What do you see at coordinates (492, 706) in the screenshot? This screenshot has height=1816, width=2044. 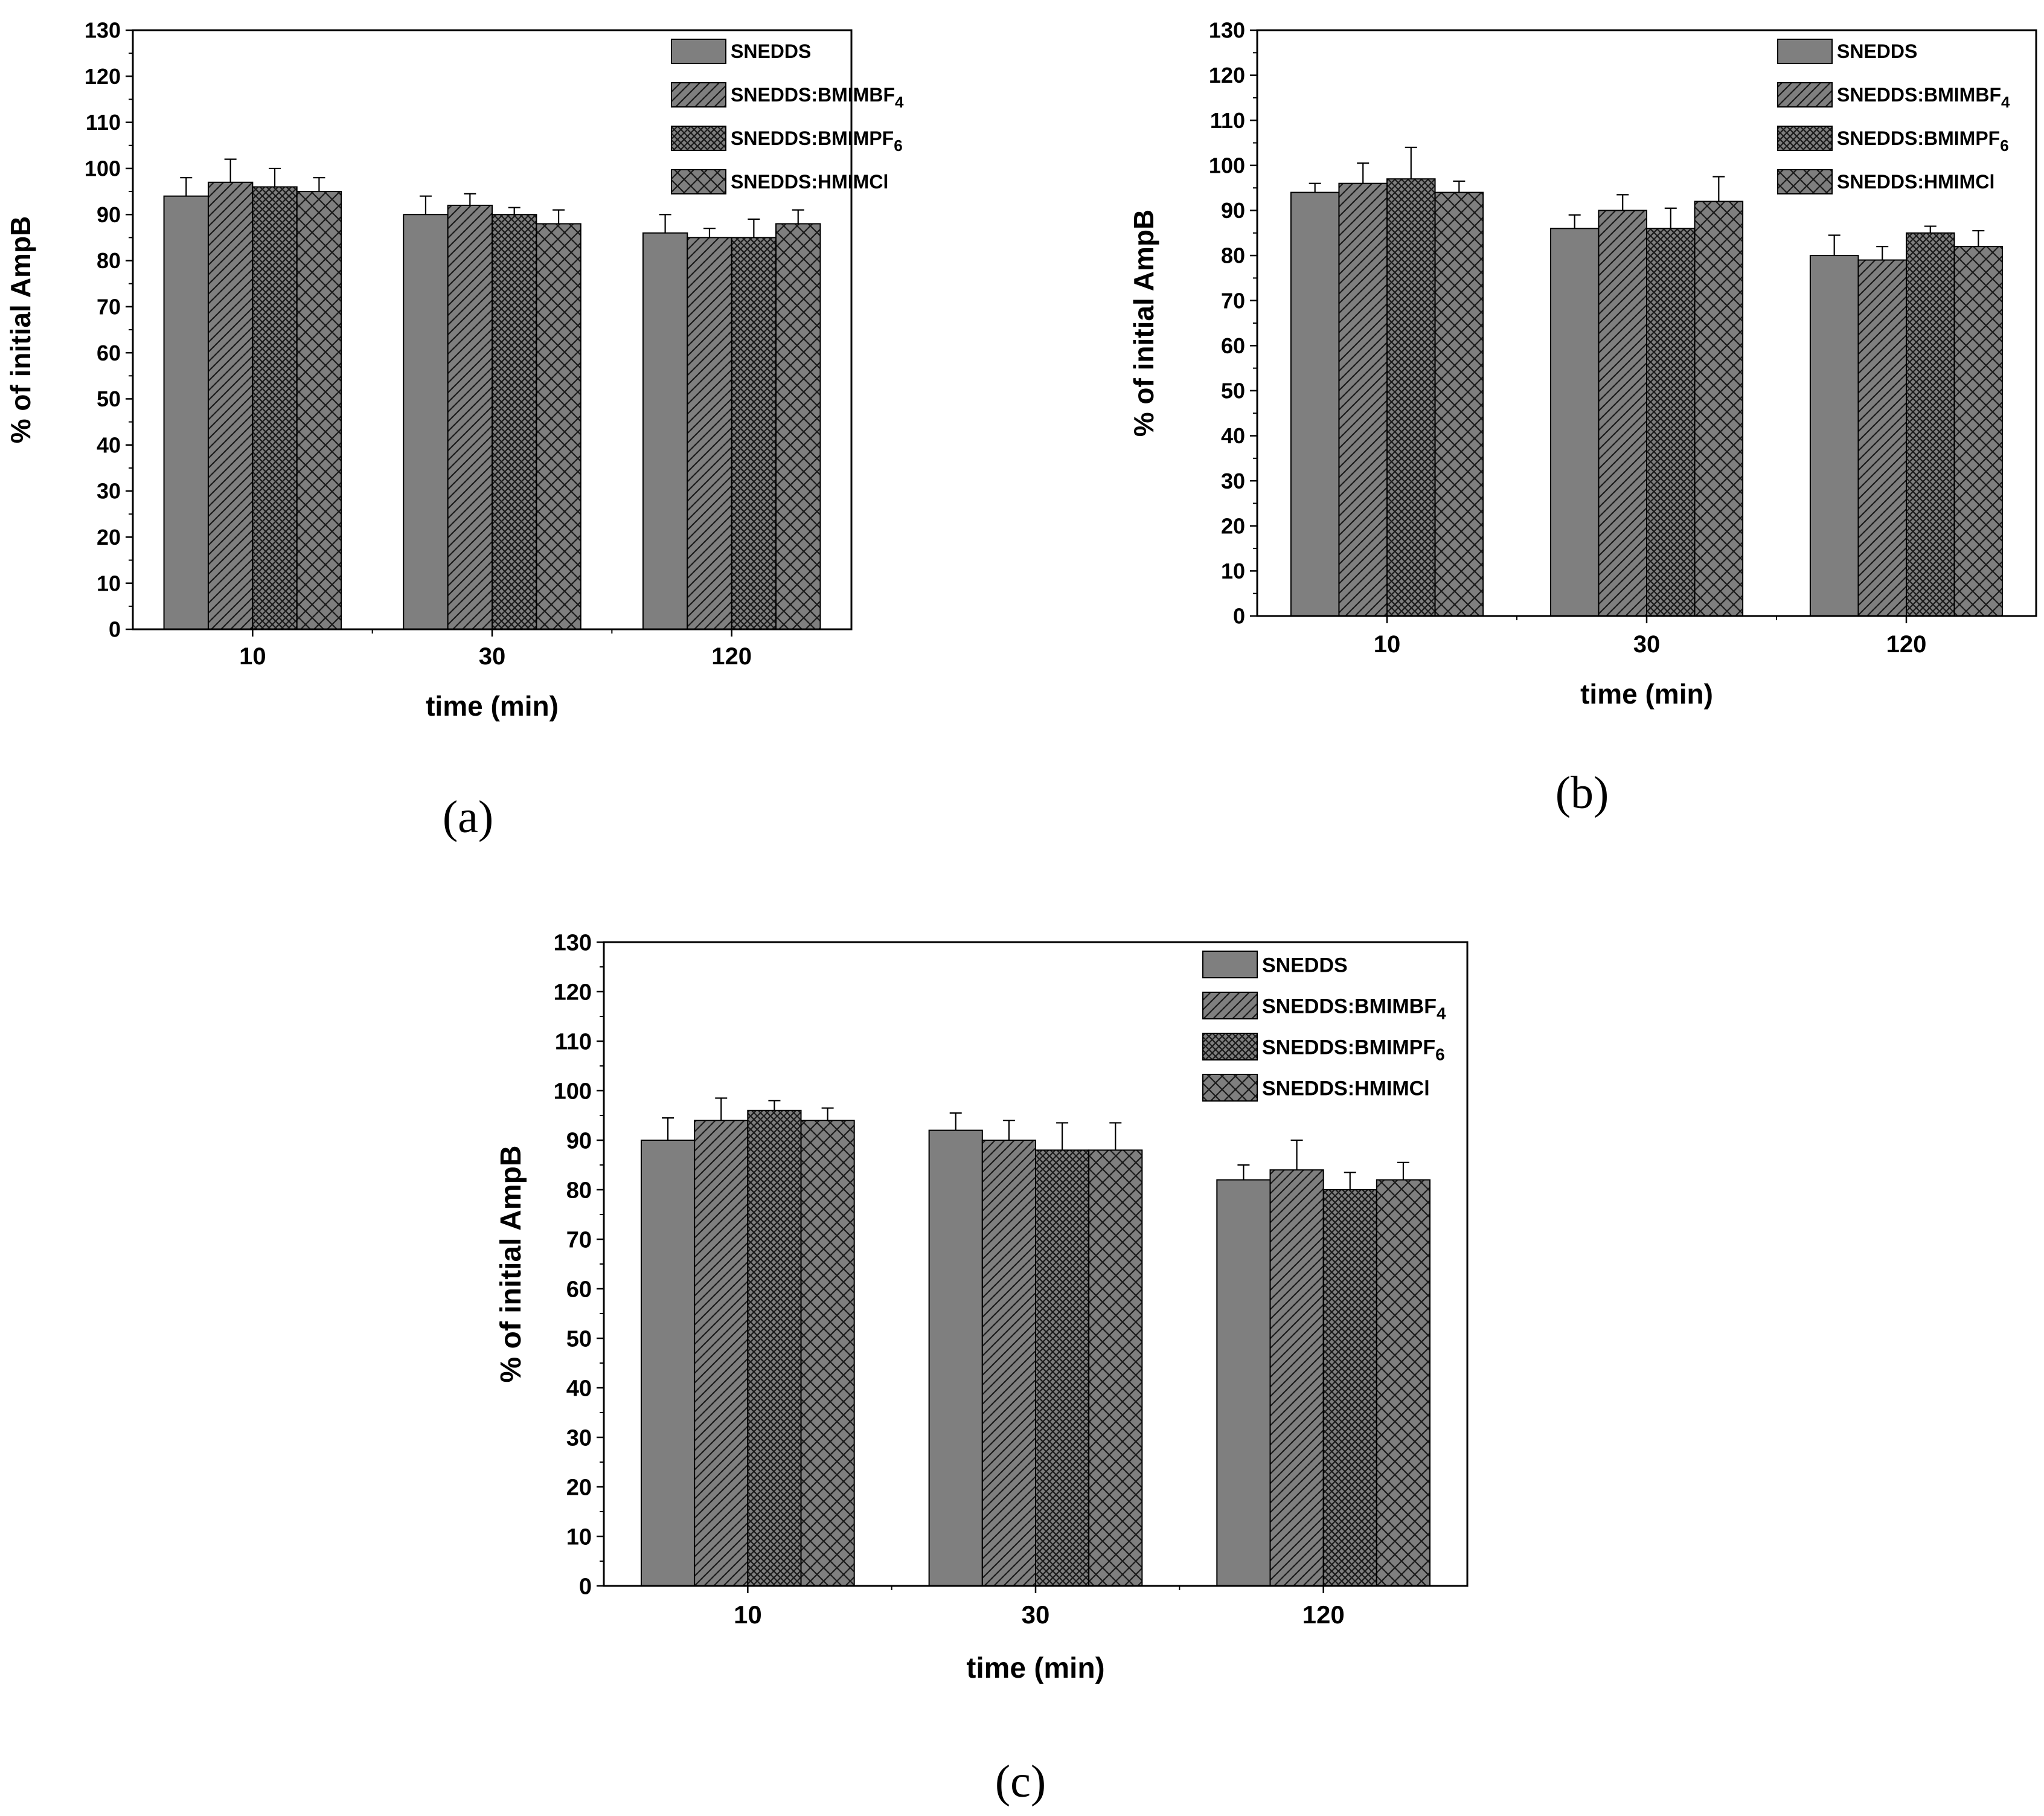 I see `x-axis-label: time (min)` at bounding box center [492, 706].